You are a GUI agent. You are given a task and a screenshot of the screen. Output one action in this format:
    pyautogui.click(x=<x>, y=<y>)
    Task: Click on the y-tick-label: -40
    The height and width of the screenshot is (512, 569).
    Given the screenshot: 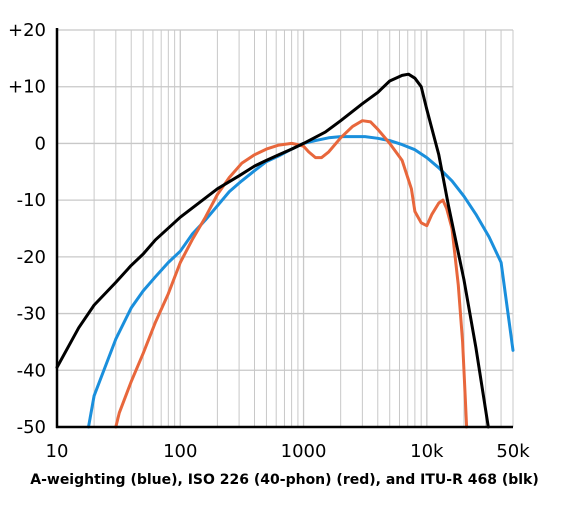 What is the action you would take?
    pyautogui.click(x=31, y=370)
    